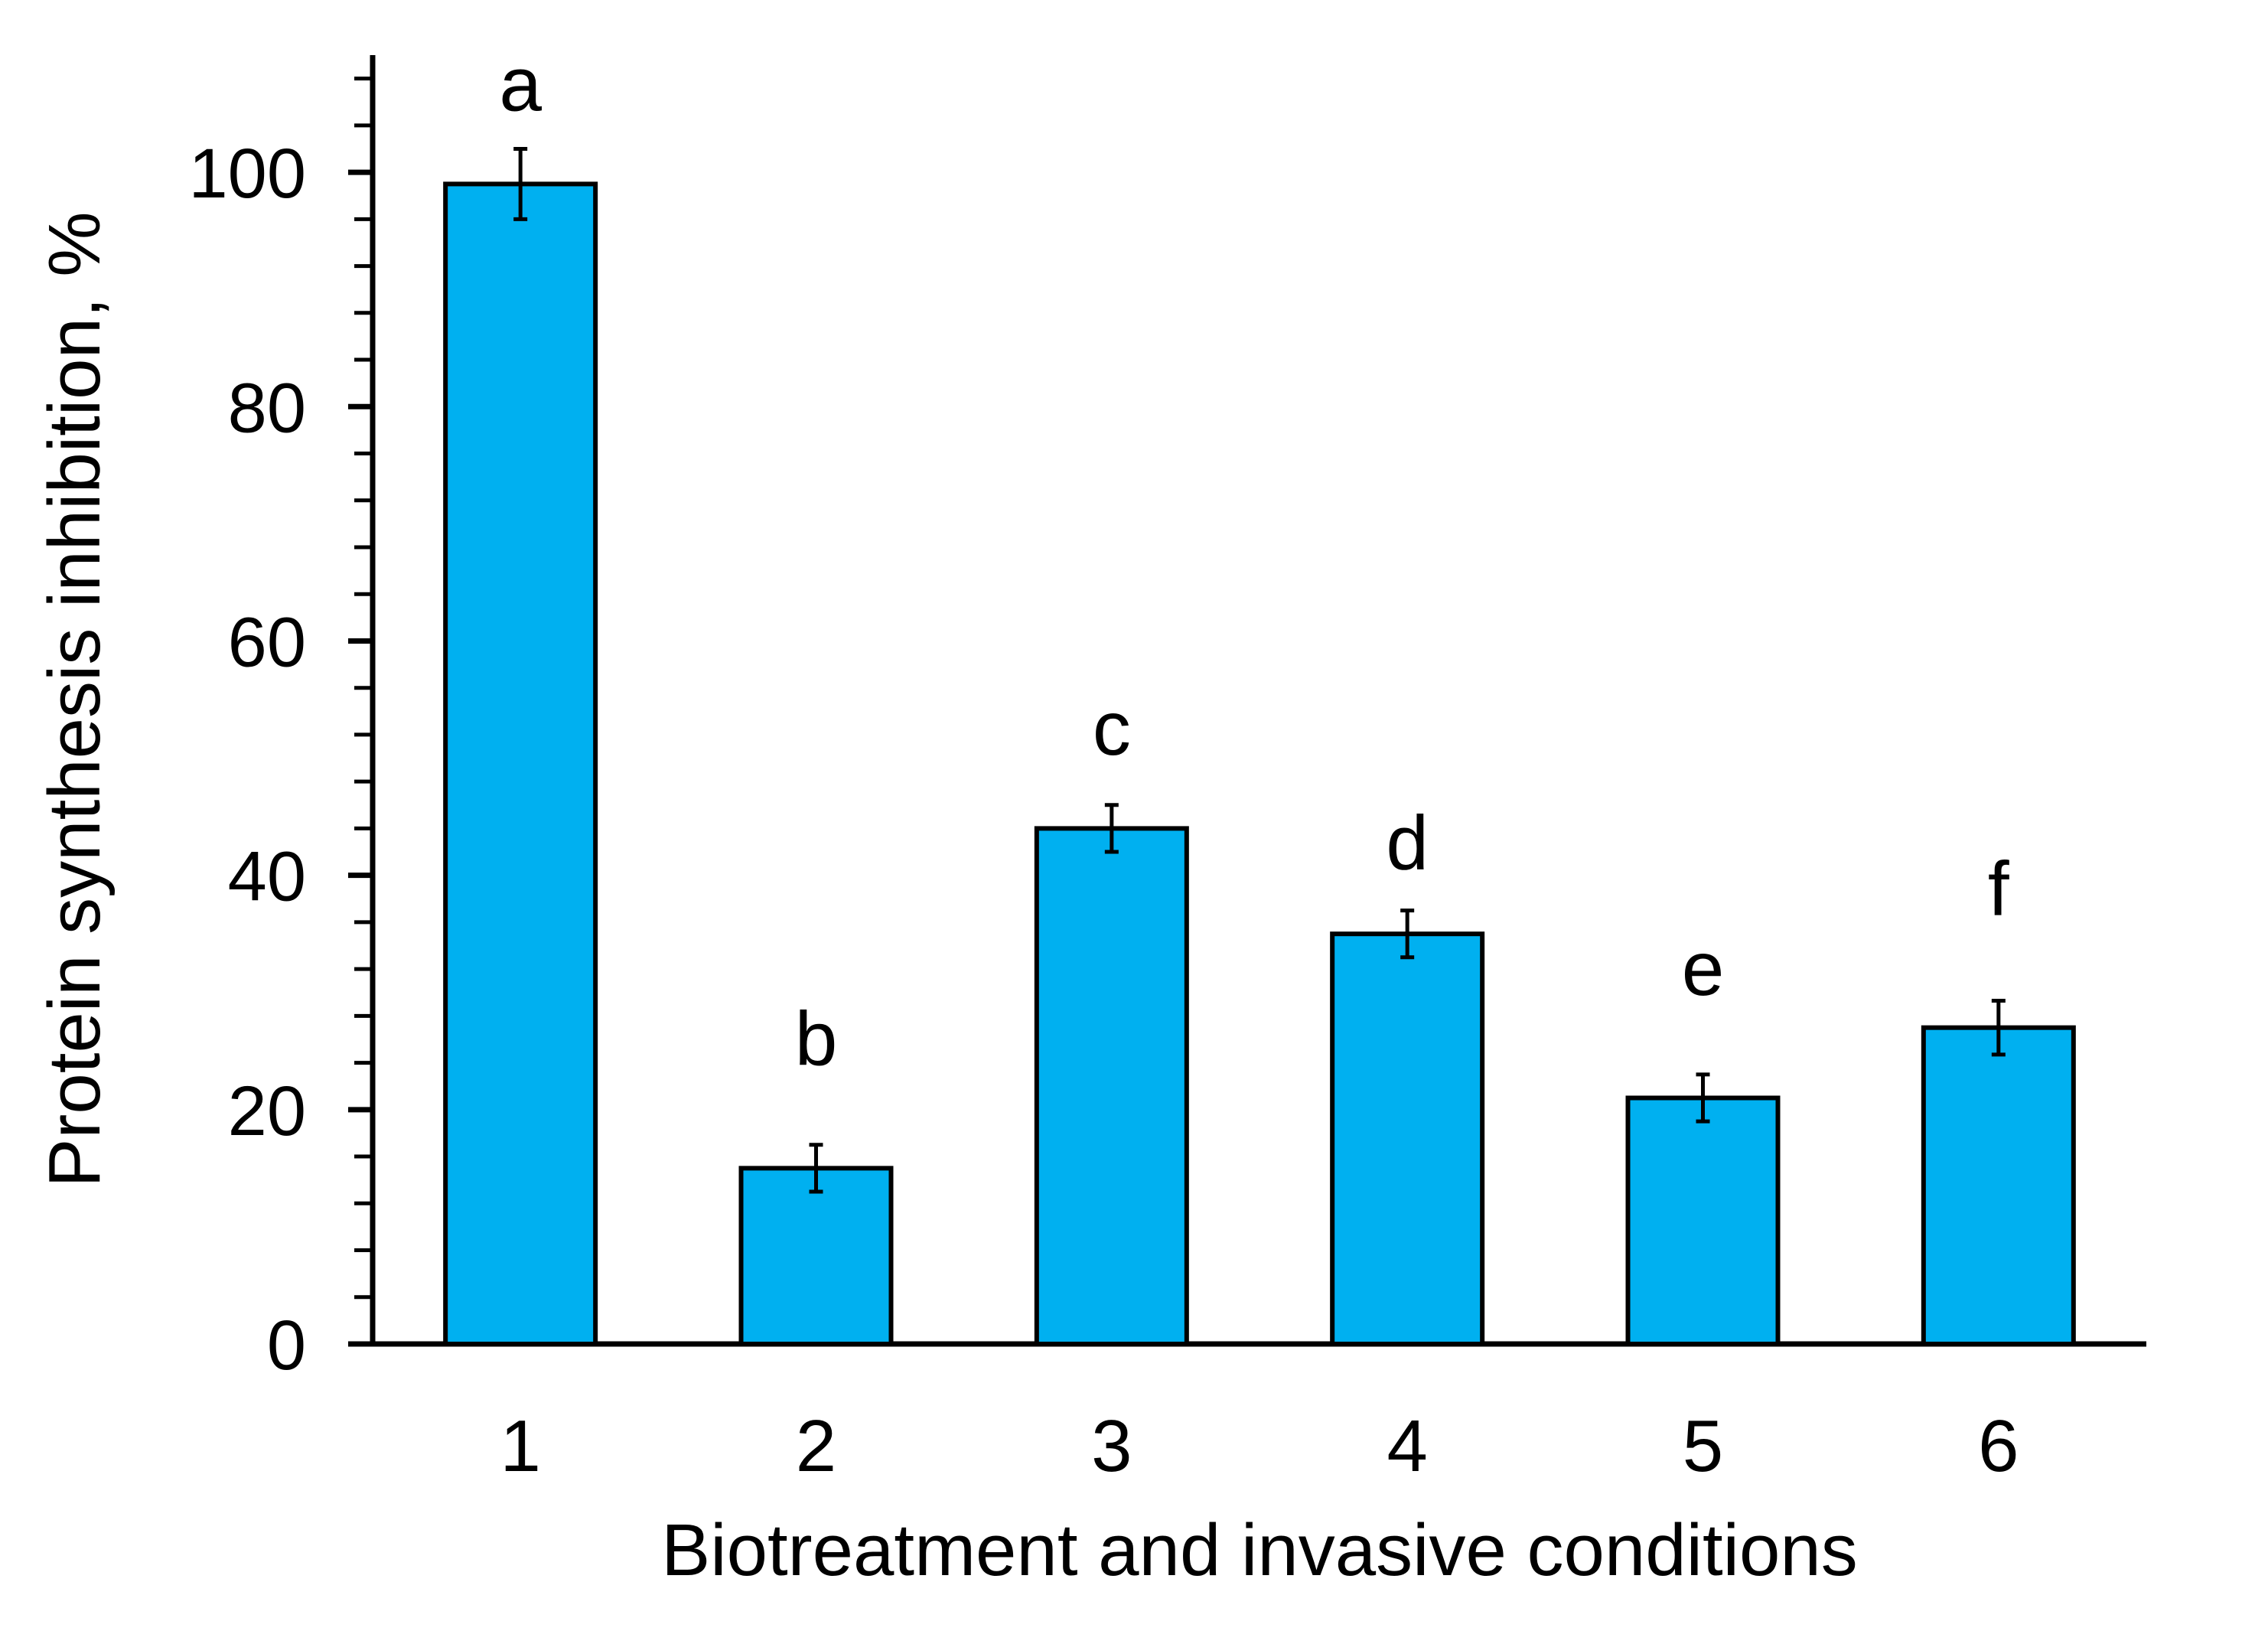 The width and height of the screenshot is (2268, 1644). What do you see at coordinates (267, 877) in the screenshot?
I see `y-tick-label: 40` at bounding box center [267, 877].